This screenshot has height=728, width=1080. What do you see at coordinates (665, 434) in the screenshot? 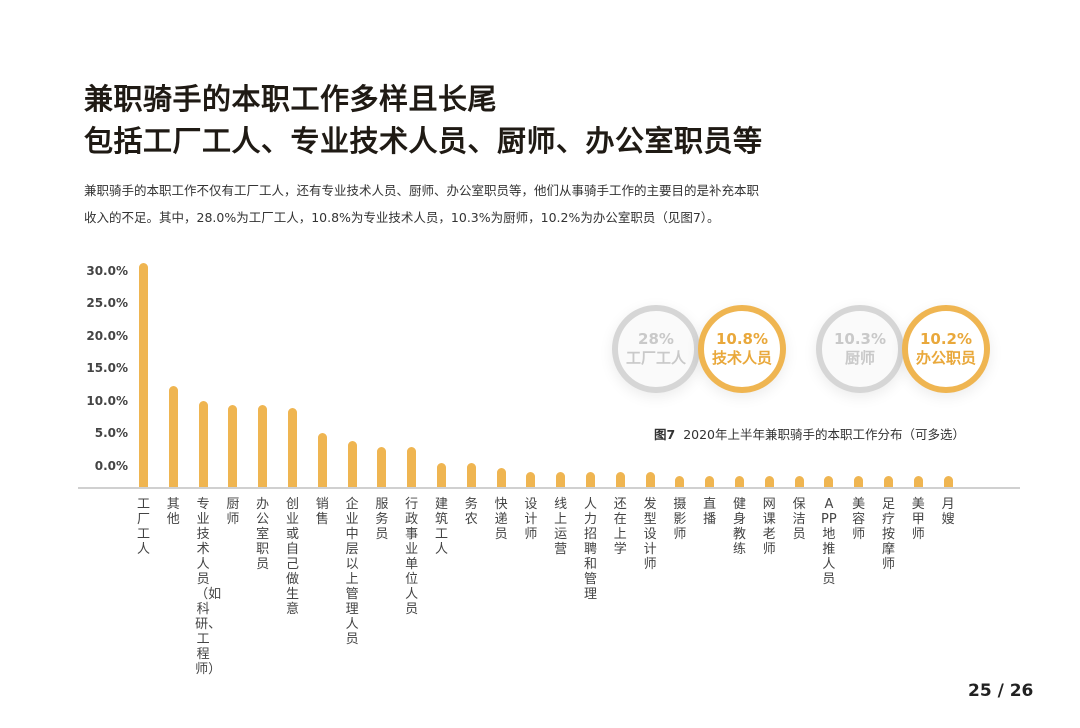
I see `figure-number: 图7` at bounding box center [665, 434].